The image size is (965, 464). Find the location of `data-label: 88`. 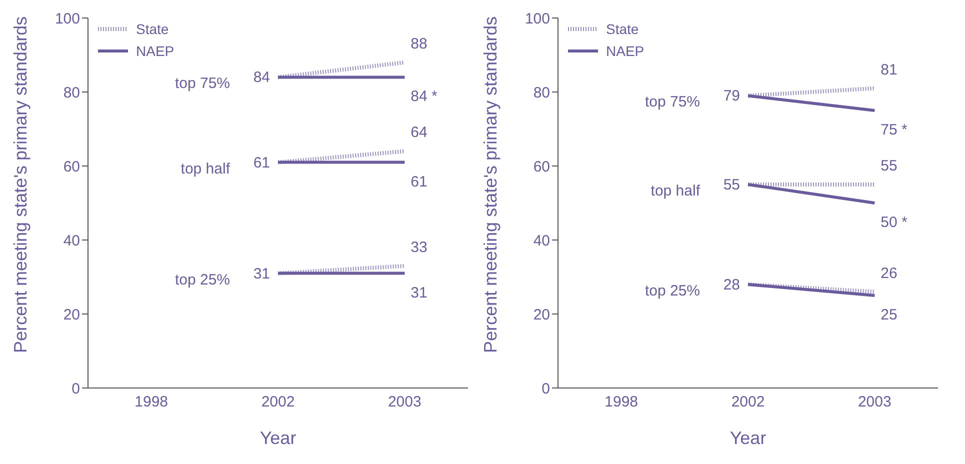

data-label: 88 is located at coordinates (419, 43).